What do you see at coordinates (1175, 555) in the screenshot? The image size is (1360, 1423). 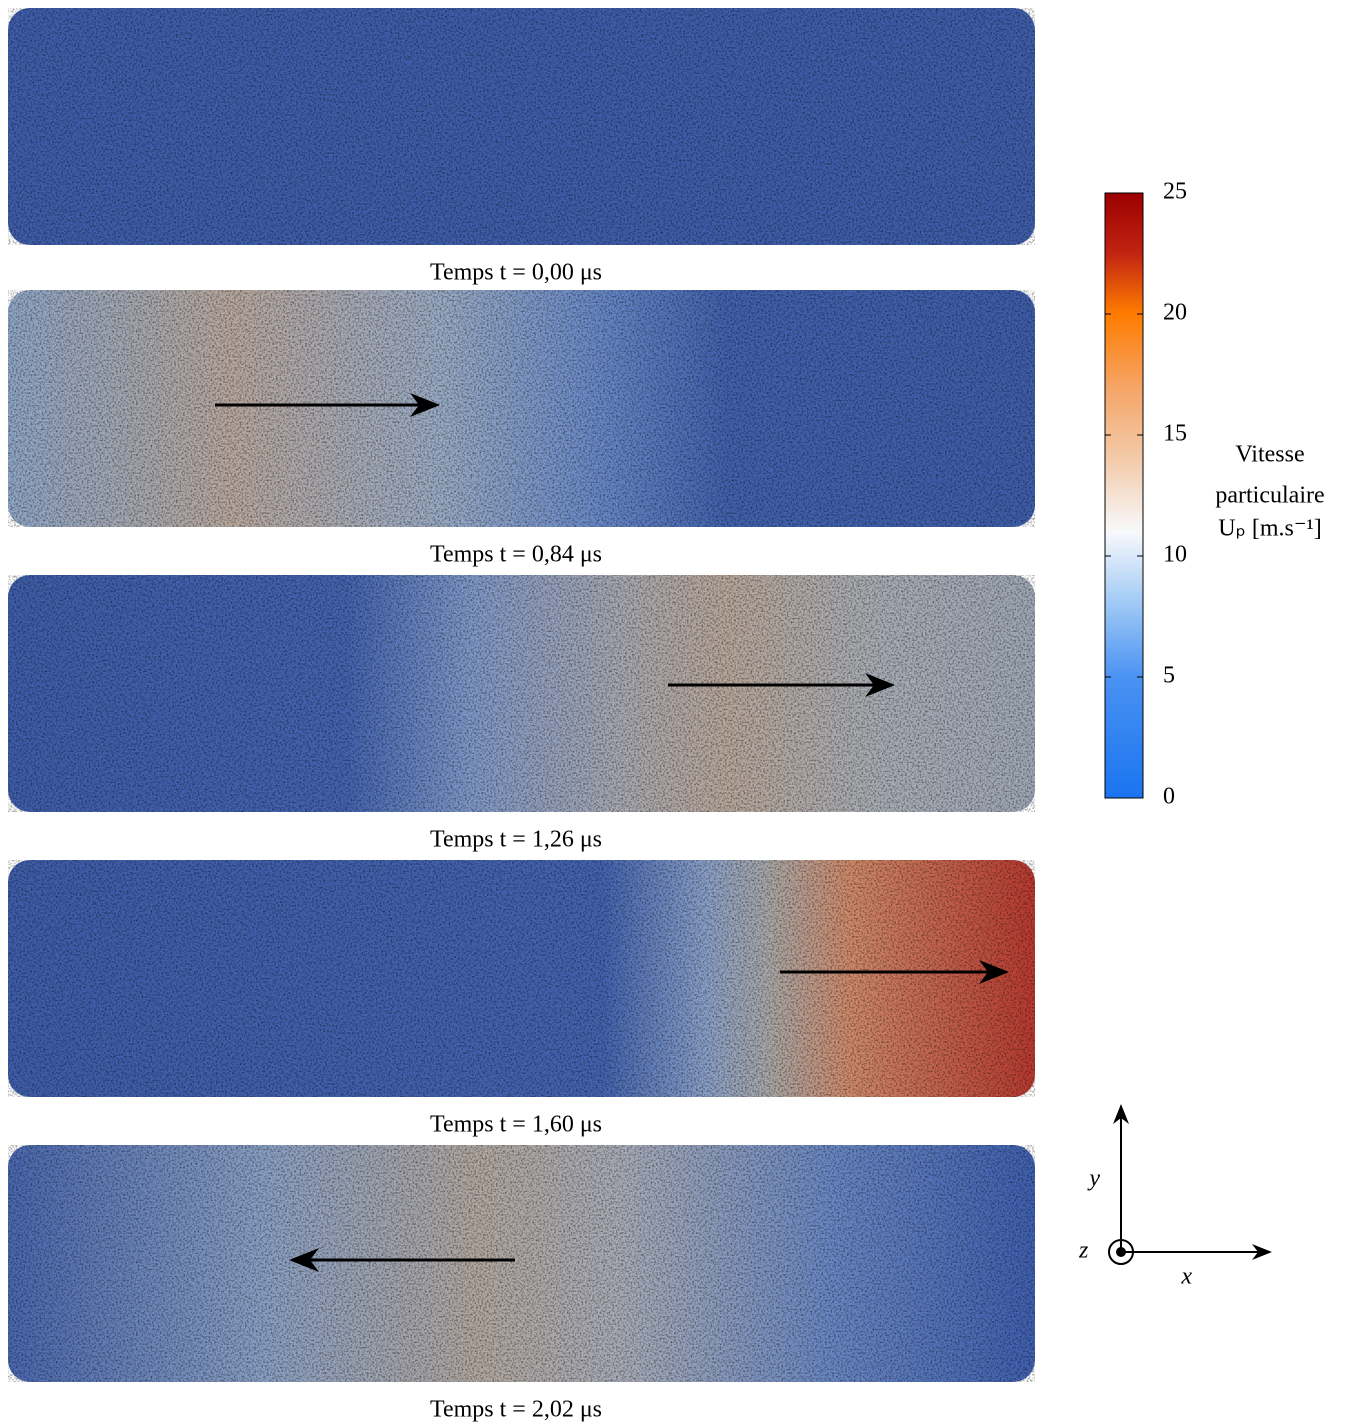 I see `tick-label: 10` at bounding box center [1175, 555].